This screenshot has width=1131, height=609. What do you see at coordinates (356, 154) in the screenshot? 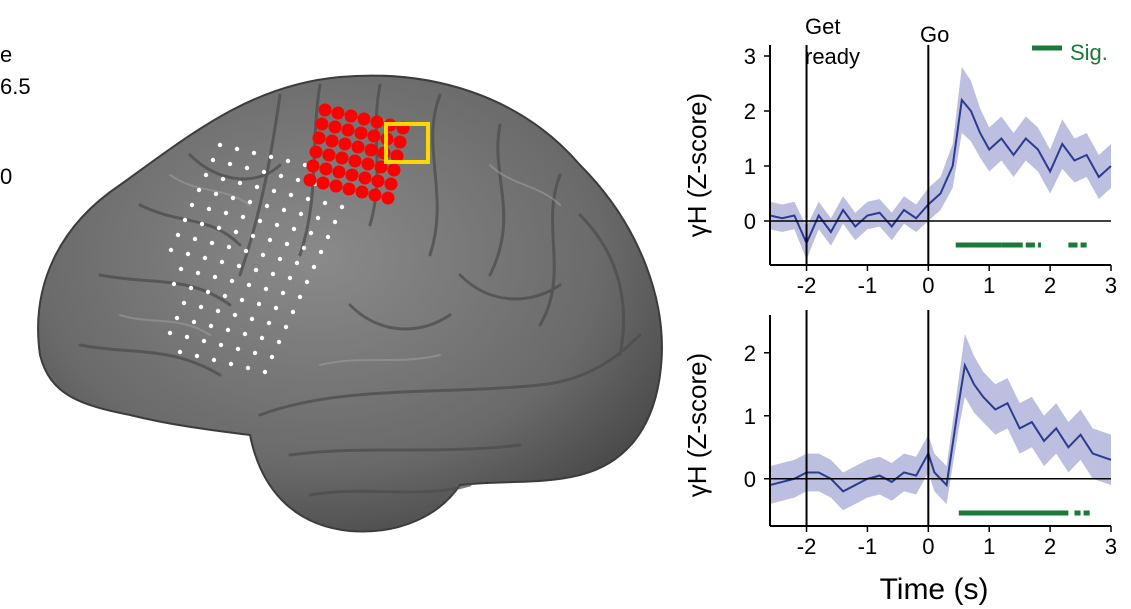
I see `electrode-grid-active` at bounding box center [356, 154].